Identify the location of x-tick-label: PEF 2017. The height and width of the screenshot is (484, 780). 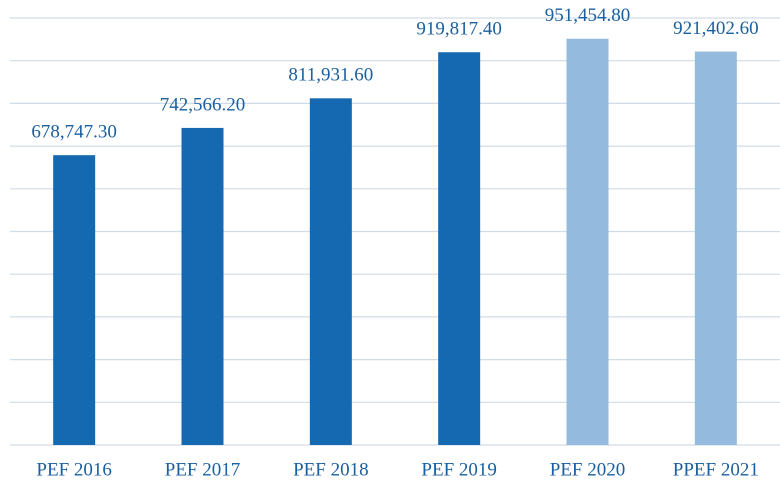
(203, 469).